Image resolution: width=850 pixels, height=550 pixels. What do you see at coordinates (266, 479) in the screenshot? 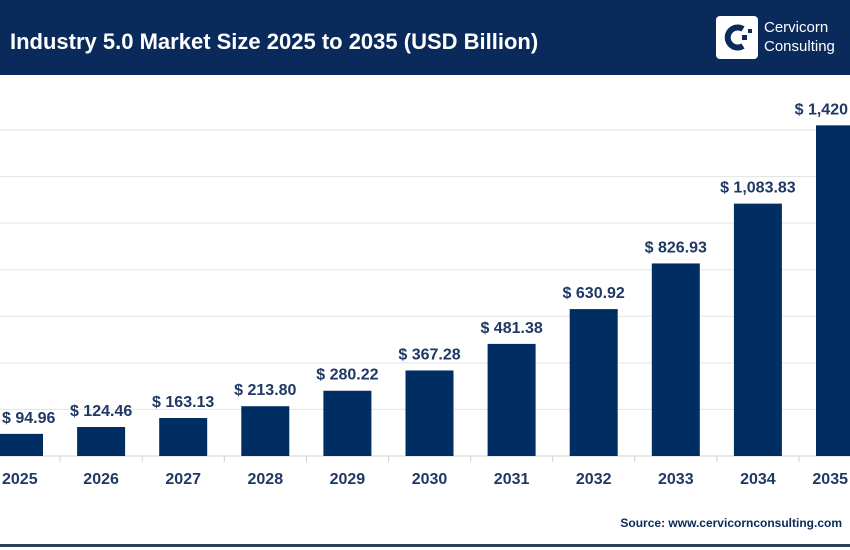
I see `x-tick-label-2028: 2028` at bounding box center [266, 479].